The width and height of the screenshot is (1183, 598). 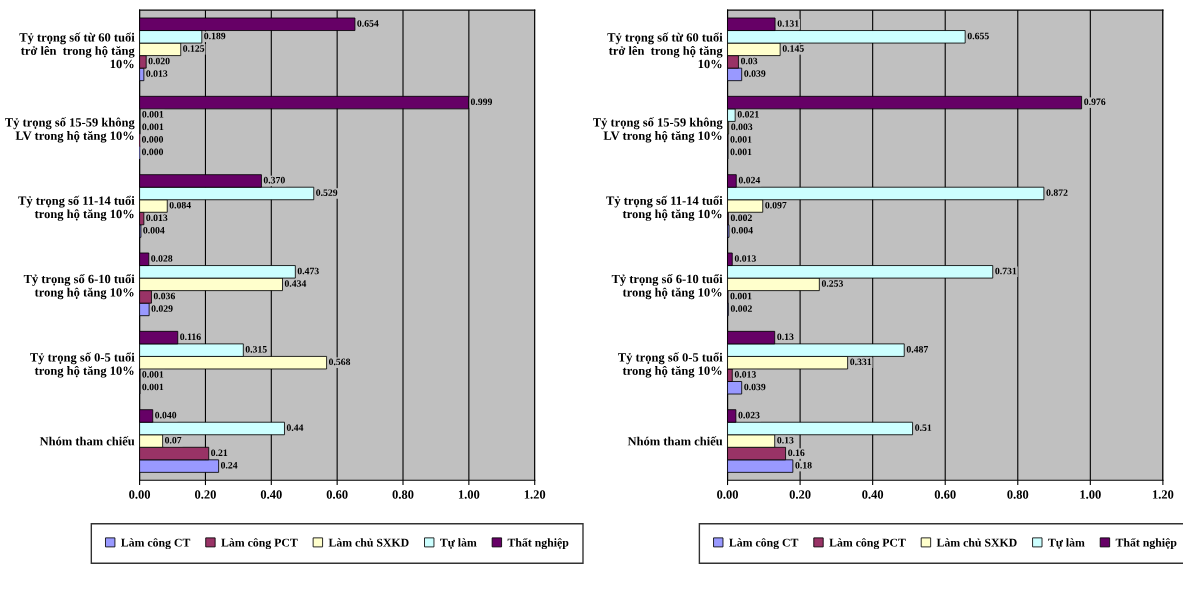 I want to click on data-label: 0.331, so click(x=861, y=362).